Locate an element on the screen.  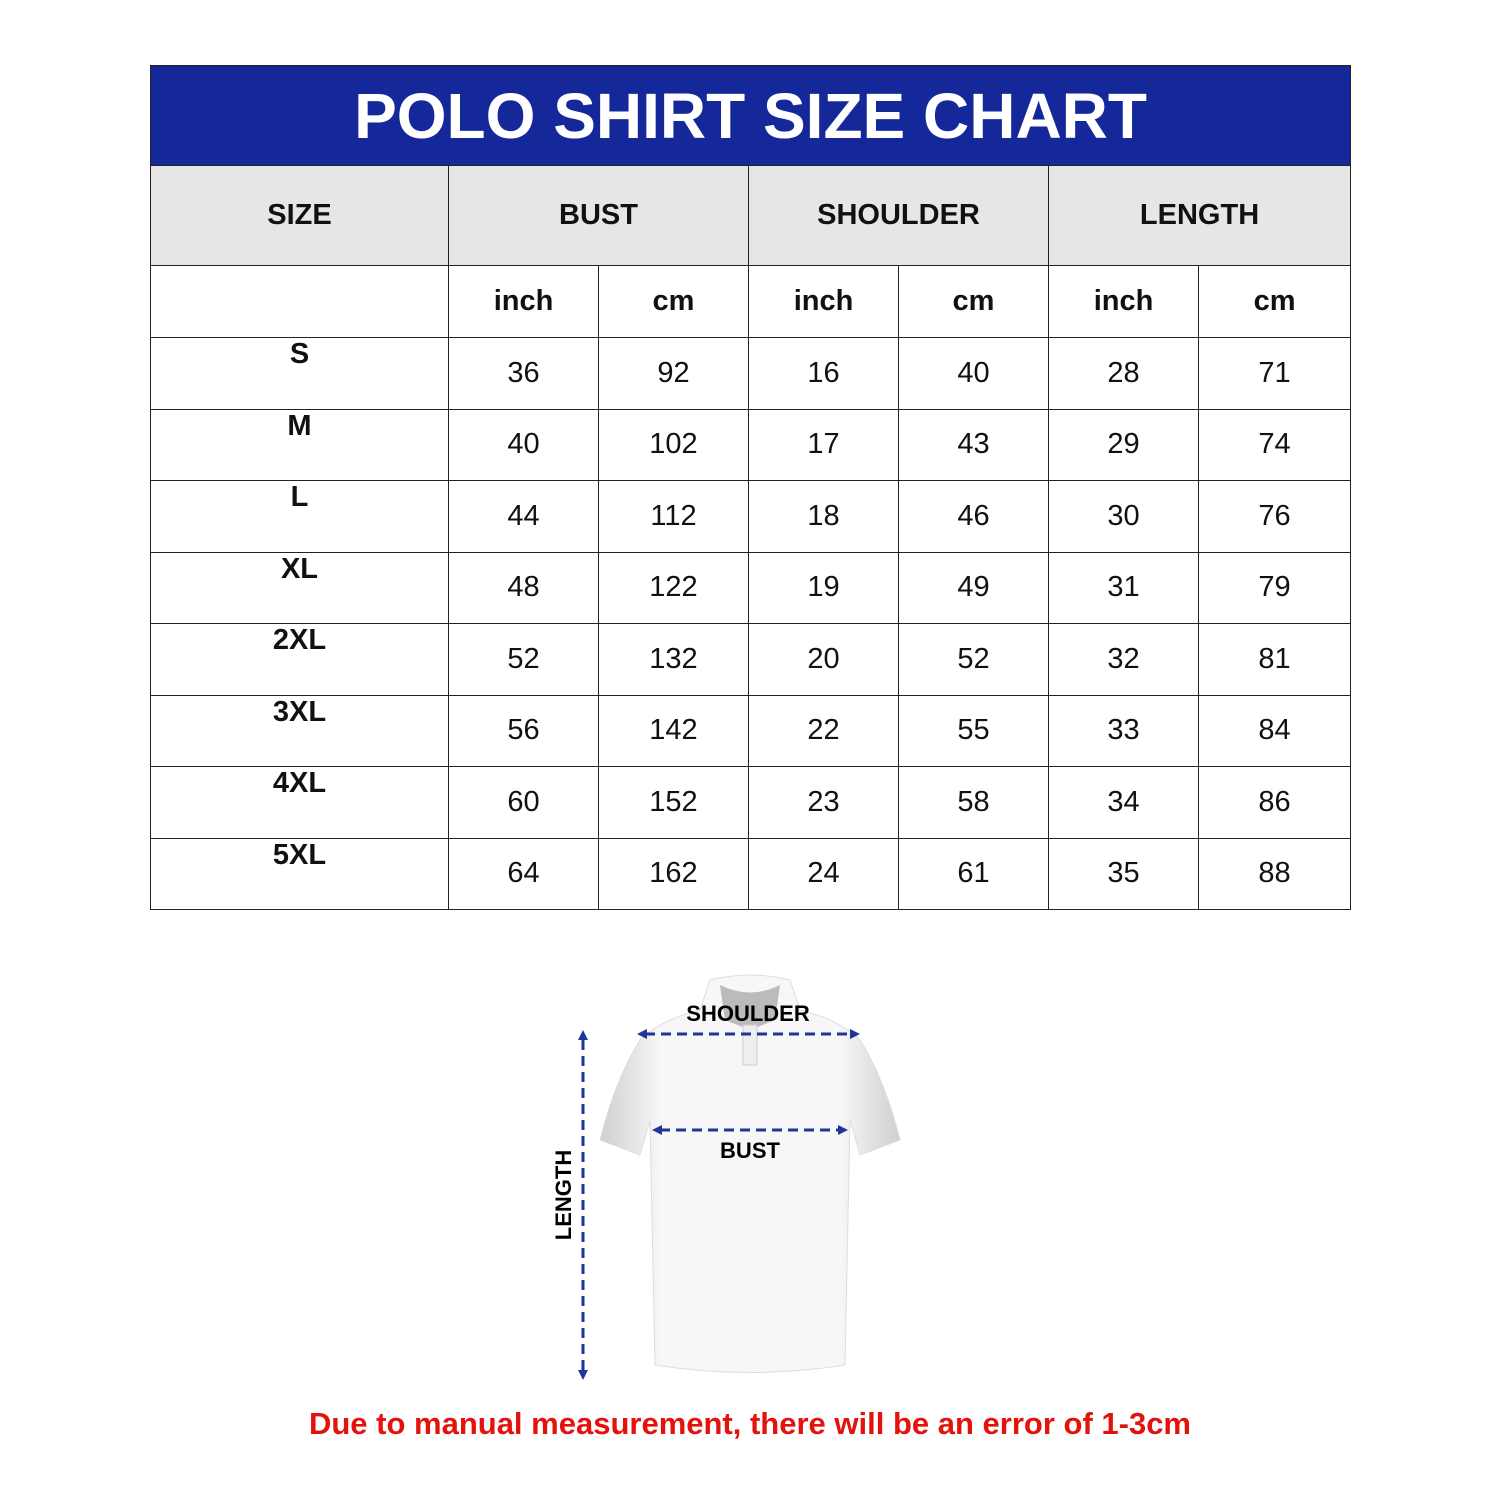
header-length: LENGTH is located at coordinates (1199, 215).